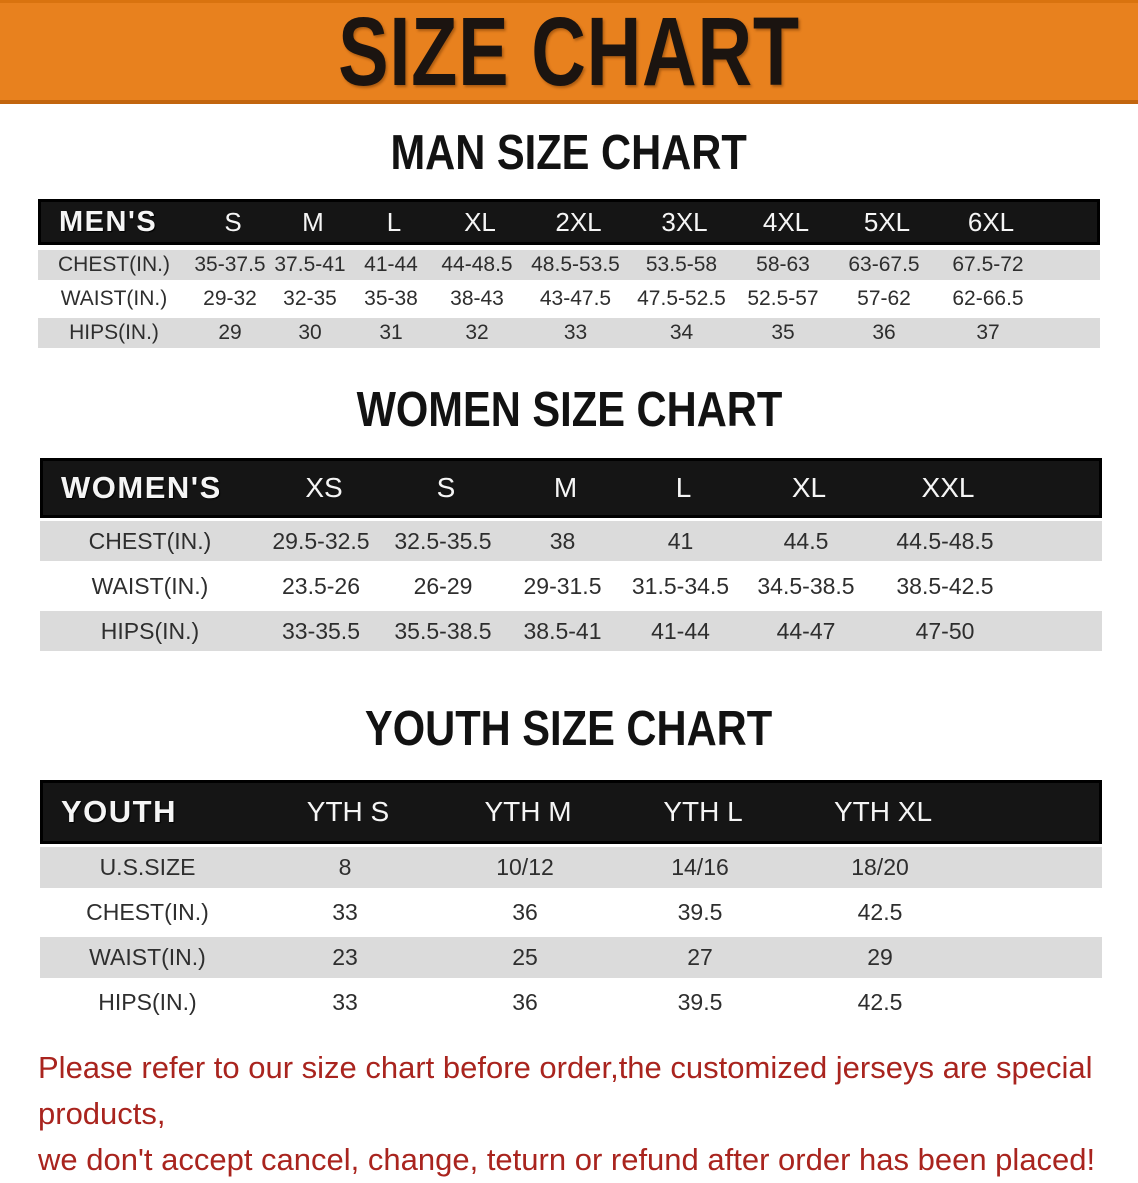 The width and height of the screenshot is (1138, 1183). Describe the element at coordinates (443, 540) in the screenshot. I see `women-measurement-cell: 32.5-35.5` at that location.